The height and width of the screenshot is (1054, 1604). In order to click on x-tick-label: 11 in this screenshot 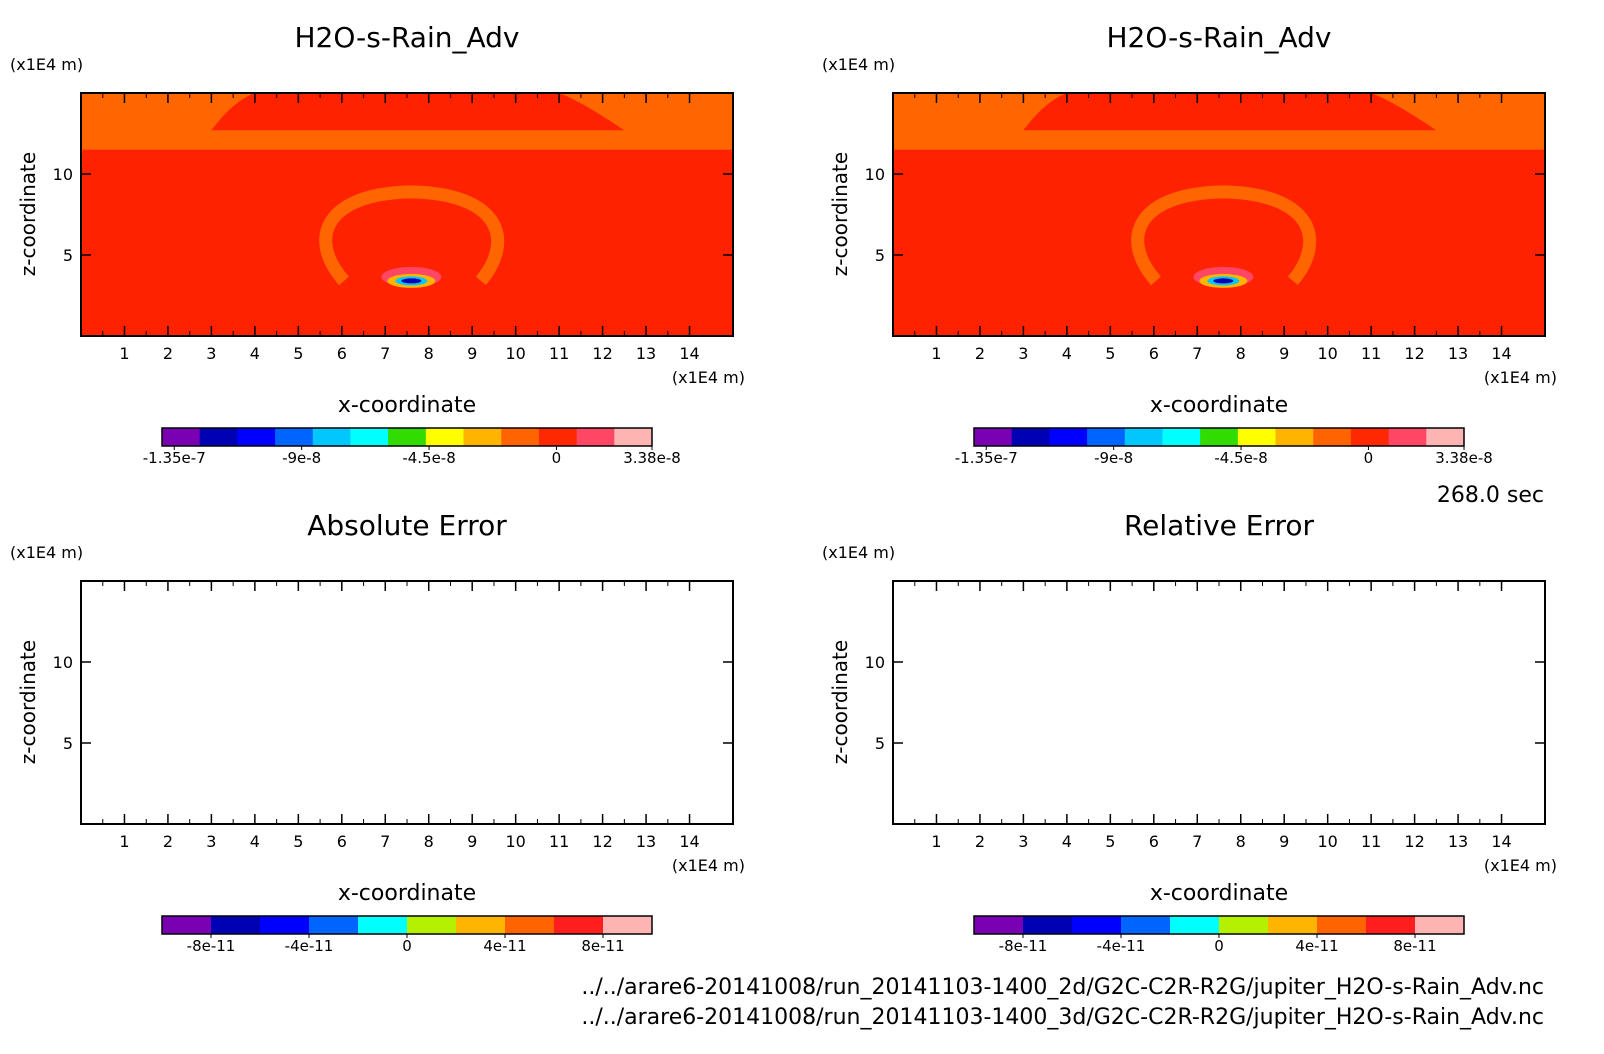, I will do `click(559, 353)`.